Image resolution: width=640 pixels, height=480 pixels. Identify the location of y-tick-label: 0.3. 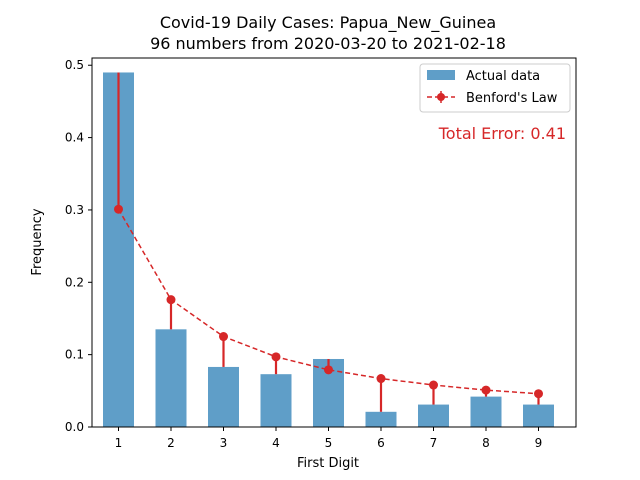
(74, 210).